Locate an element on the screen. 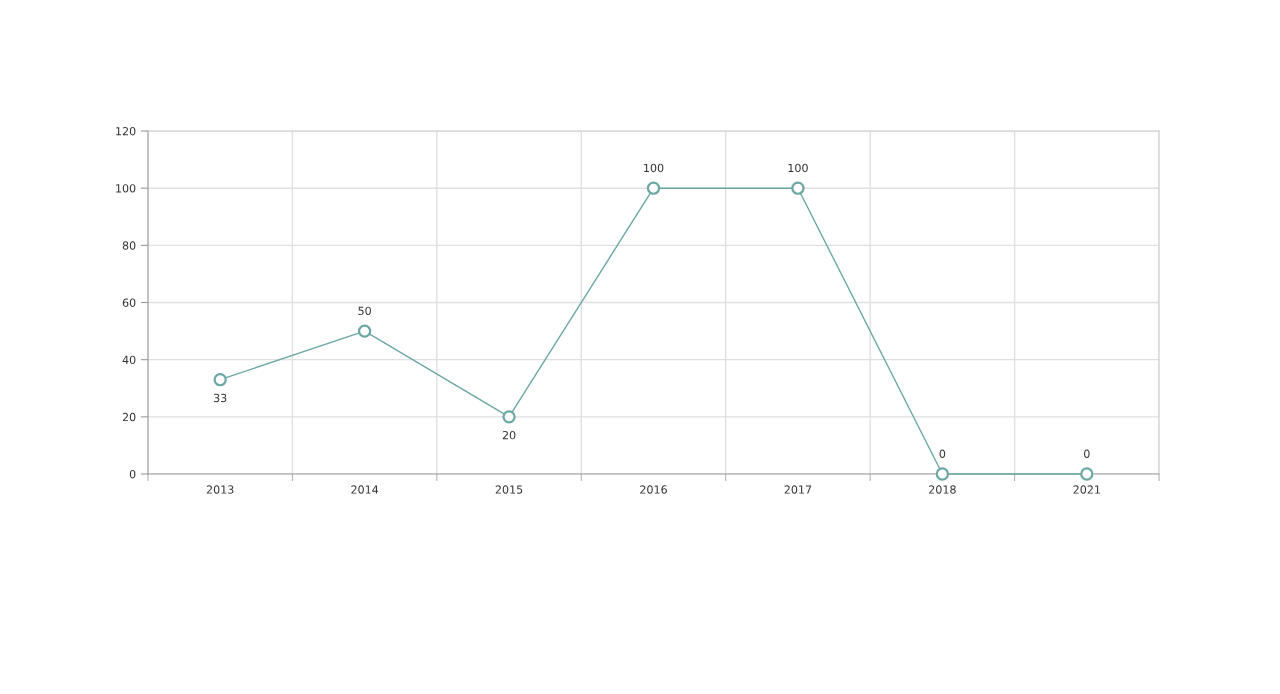 The image size is (1280, 694). y-tick-label: 0 is located at coordinates (132, 474).